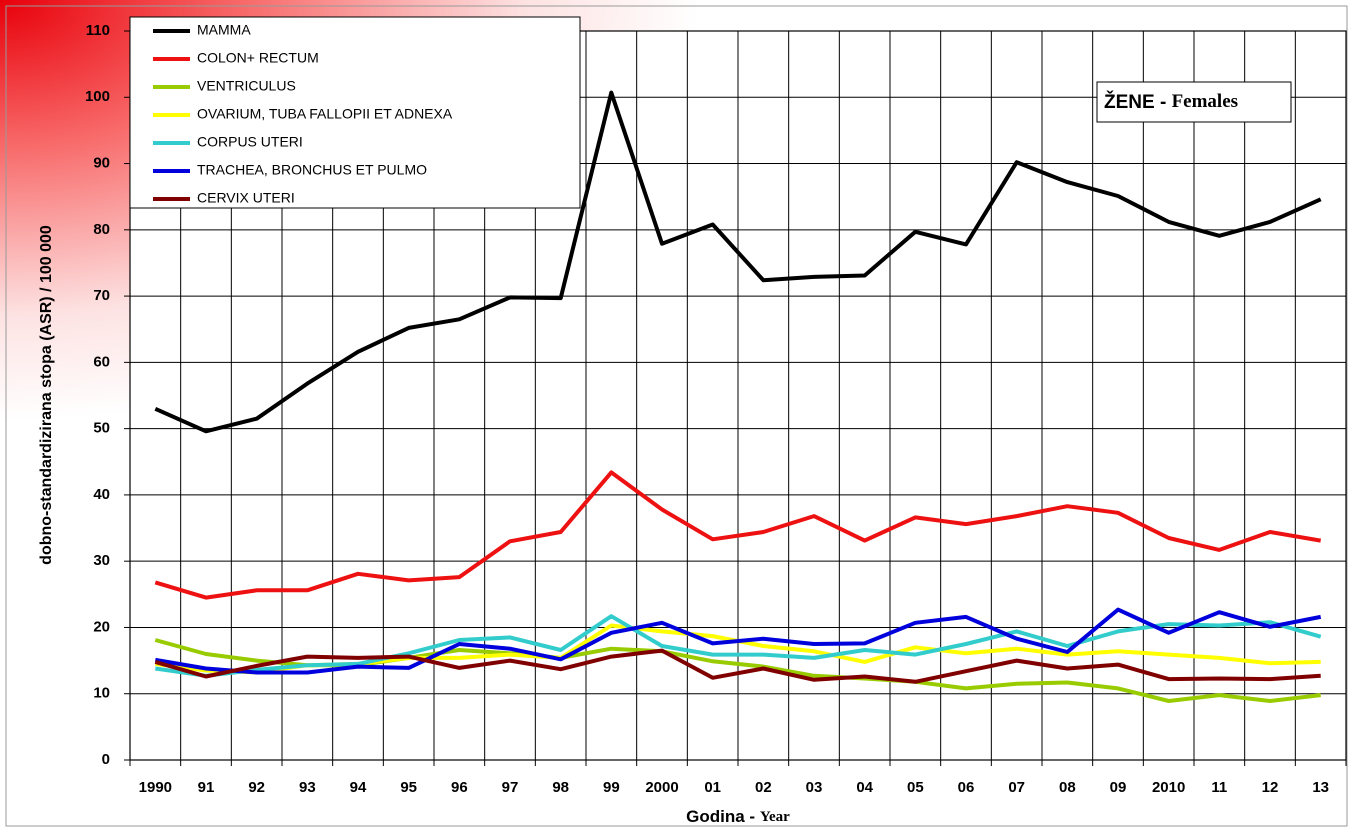 The height and width of the screenshot is (832, 1353). Describe the element at coordinates (155, 787) in the screenshot. I see `x-tick-label: 1990` at that location.